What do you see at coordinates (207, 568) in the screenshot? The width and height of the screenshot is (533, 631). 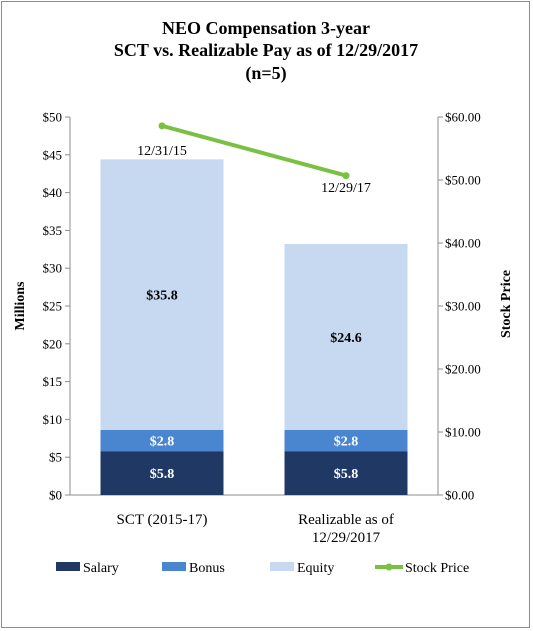 I see `legend-label-bonus: Bonus` at bounding box center [207, 568].